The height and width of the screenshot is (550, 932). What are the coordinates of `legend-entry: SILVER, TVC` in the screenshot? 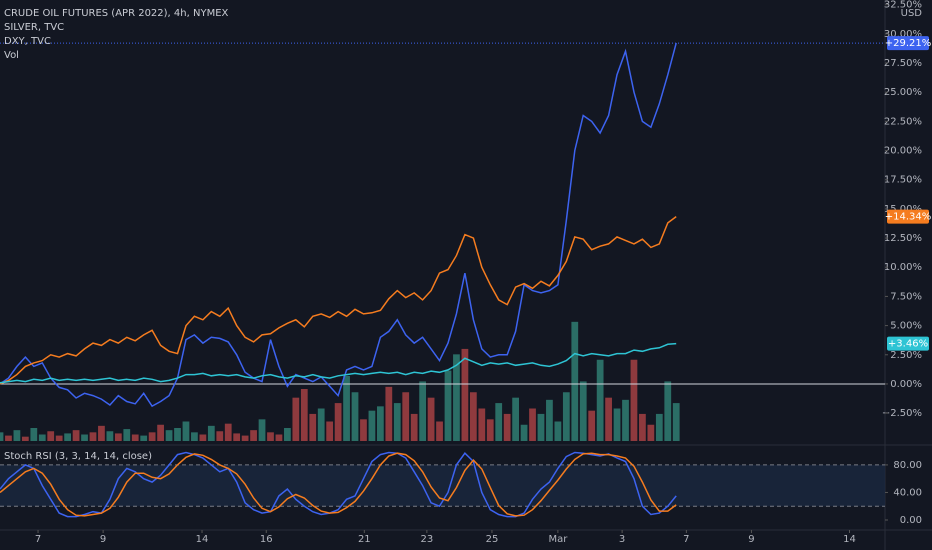 It's located at (34, 27).